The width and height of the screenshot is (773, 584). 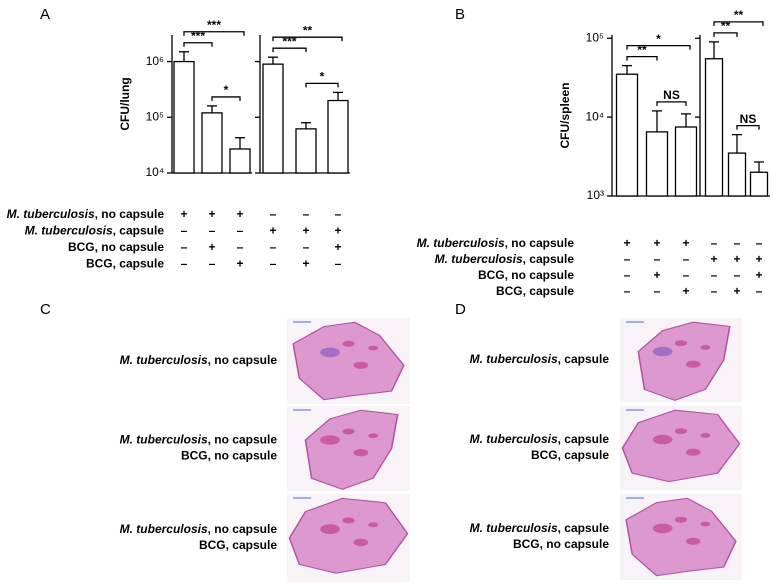 I want to click on significance-label: ***, so click(x=289, y=41).